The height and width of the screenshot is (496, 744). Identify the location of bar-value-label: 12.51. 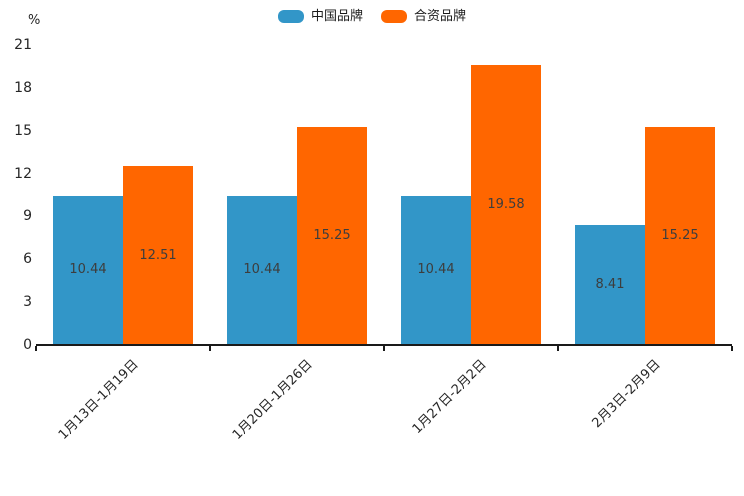
(158, 255).